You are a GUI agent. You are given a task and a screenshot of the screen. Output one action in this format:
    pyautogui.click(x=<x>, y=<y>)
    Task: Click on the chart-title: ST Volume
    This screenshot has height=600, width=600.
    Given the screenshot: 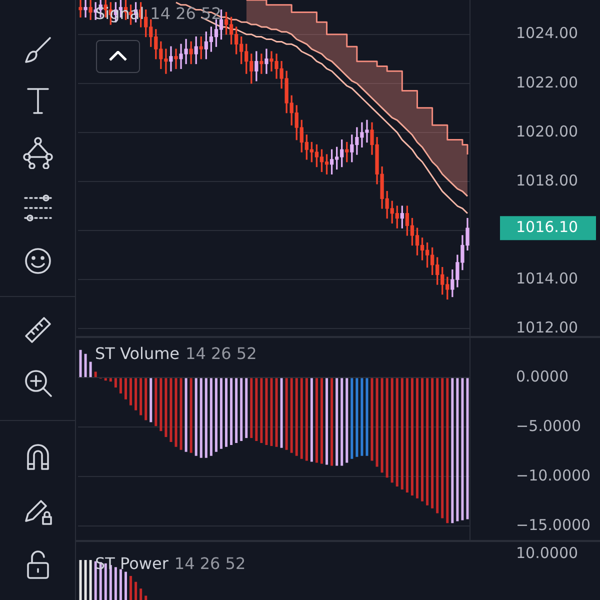 What is the action you would take?
    pyautogui.click(x=137, y=353)
    